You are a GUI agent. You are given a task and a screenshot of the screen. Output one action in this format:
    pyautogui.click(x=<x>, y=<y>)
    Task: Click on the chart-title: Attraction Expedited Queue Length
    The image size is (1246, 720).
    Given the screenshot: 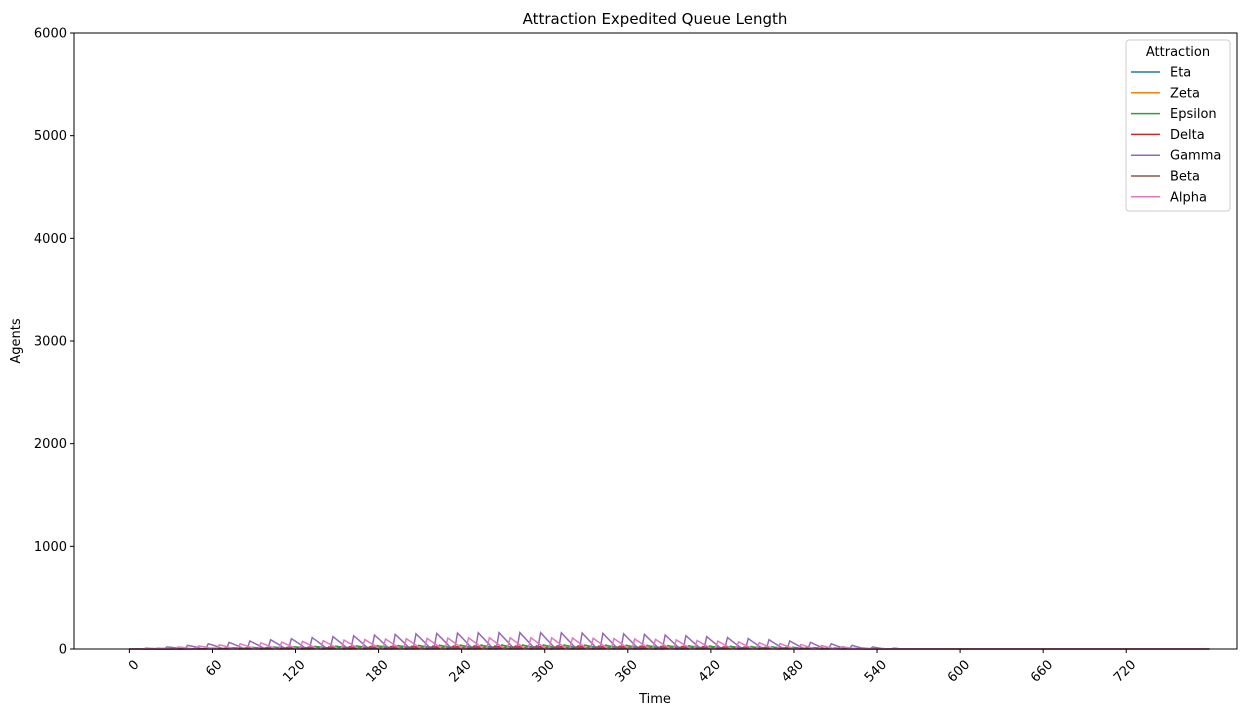 What is the action you would take?
    pyautogui.click(x=655, y=19)
    